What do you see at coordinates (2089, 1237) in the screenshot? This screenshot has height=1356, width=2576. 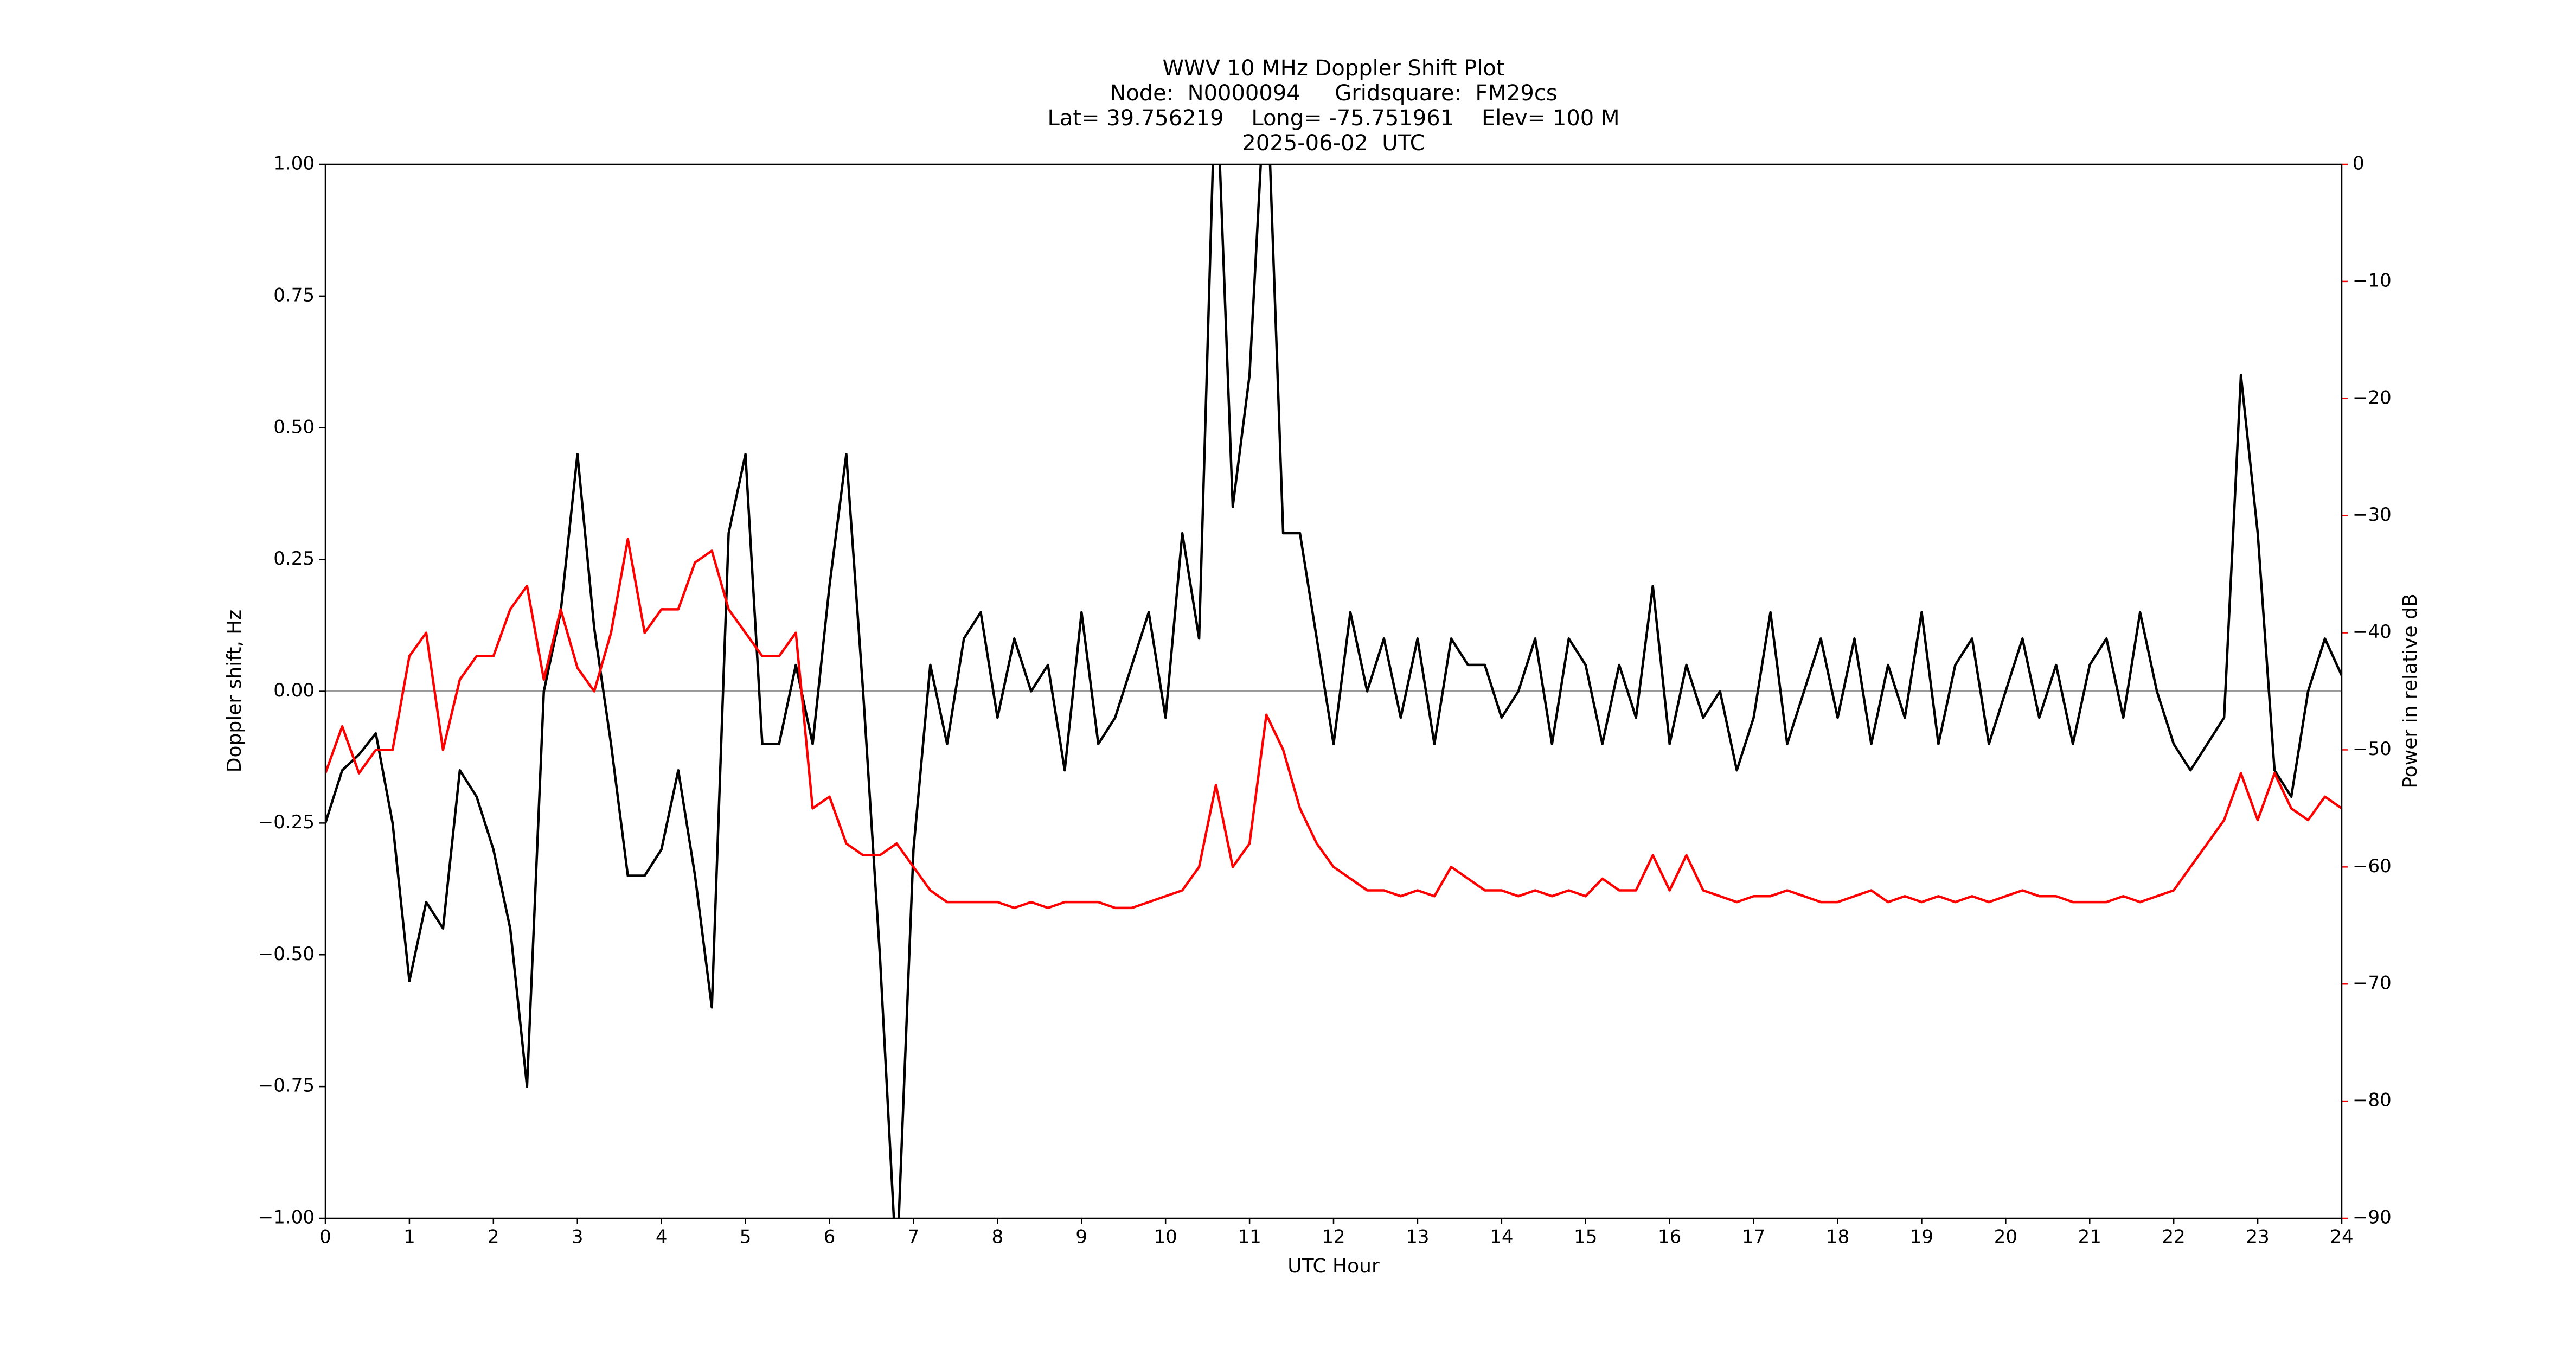 I see `x-tick-label: 21` at bounding box center [2089, 1237].